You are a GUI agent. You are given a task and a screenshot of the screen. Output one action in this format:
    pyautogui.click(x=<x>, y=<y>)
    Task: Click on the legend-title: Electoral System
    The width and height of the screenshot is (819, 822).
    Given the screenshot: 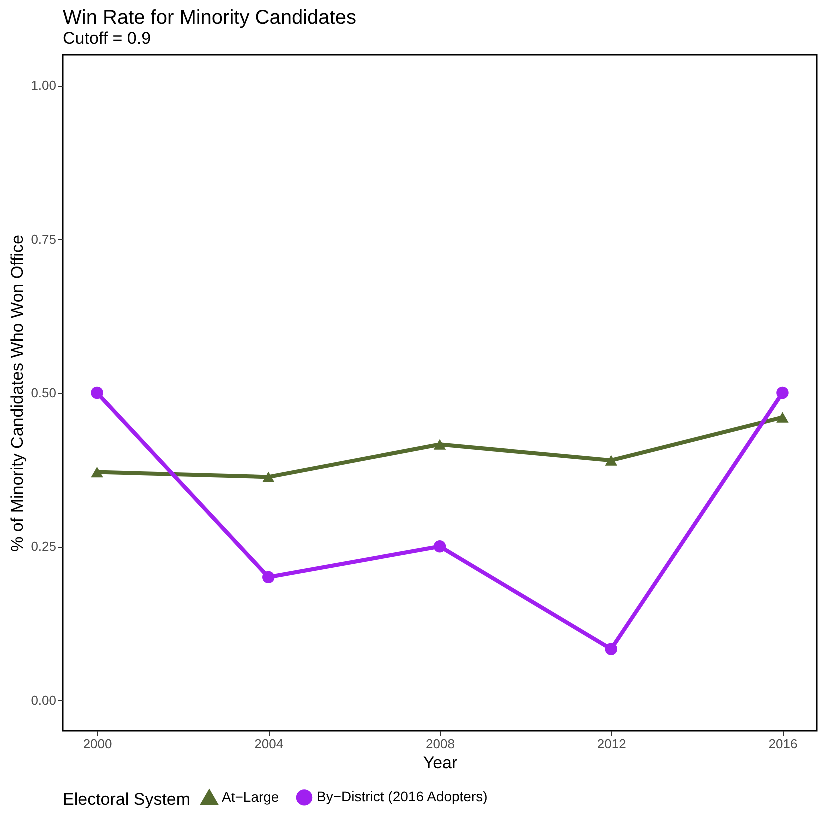 What is the action you would take?
    pyautogui.click(x=127, y=799)
    